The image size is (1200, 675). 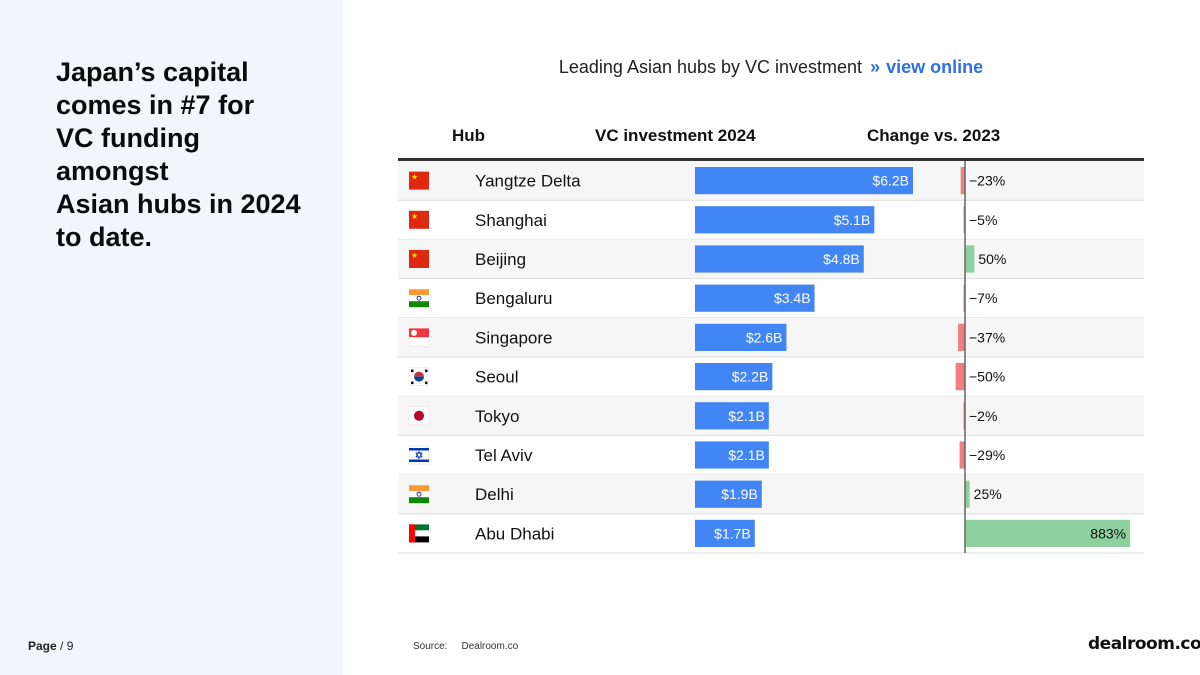 What do you see at coordinates (504, 455) in the screenshot?
I see `hub-name-label: Tel Aviv` at bounding box center [504, 455].